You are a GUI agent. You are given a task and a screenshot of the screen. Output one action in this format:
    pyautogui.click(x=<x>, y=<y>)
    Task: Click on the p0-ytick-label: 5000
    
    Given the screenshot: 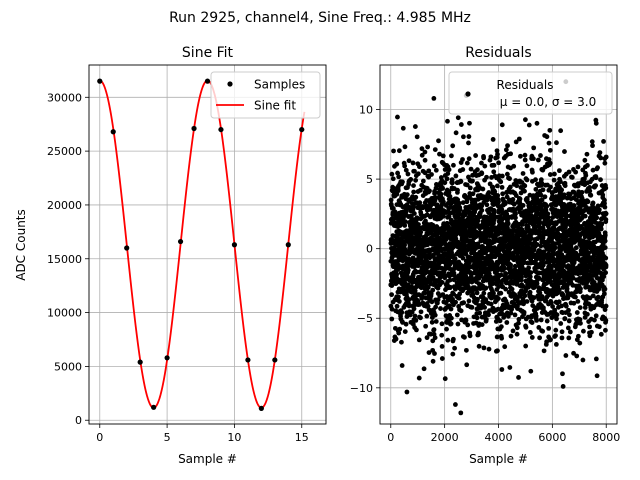 What is the action you would take?
    pyautogui.click(x=68, y=366)
    